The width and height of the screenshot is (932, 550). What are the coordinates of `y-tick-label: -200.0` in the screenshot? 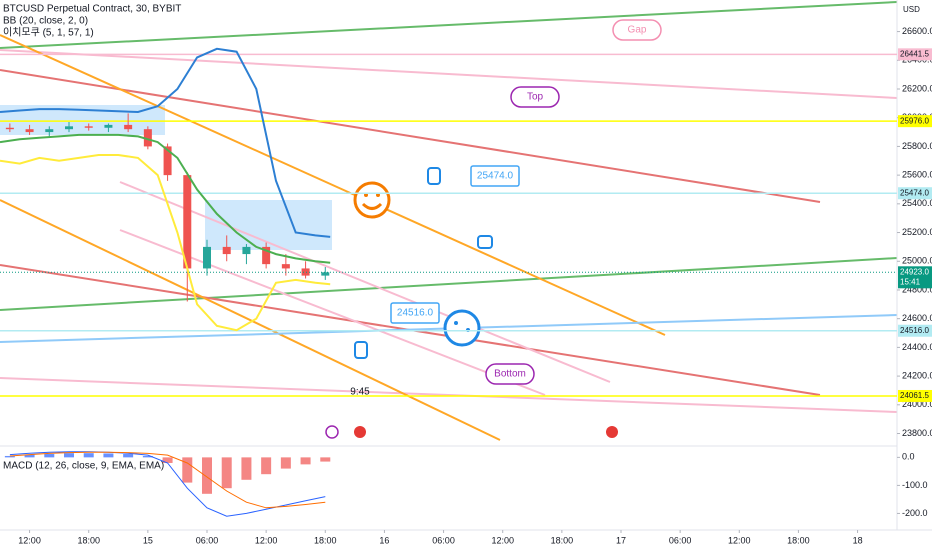 It's located at (915, 513).